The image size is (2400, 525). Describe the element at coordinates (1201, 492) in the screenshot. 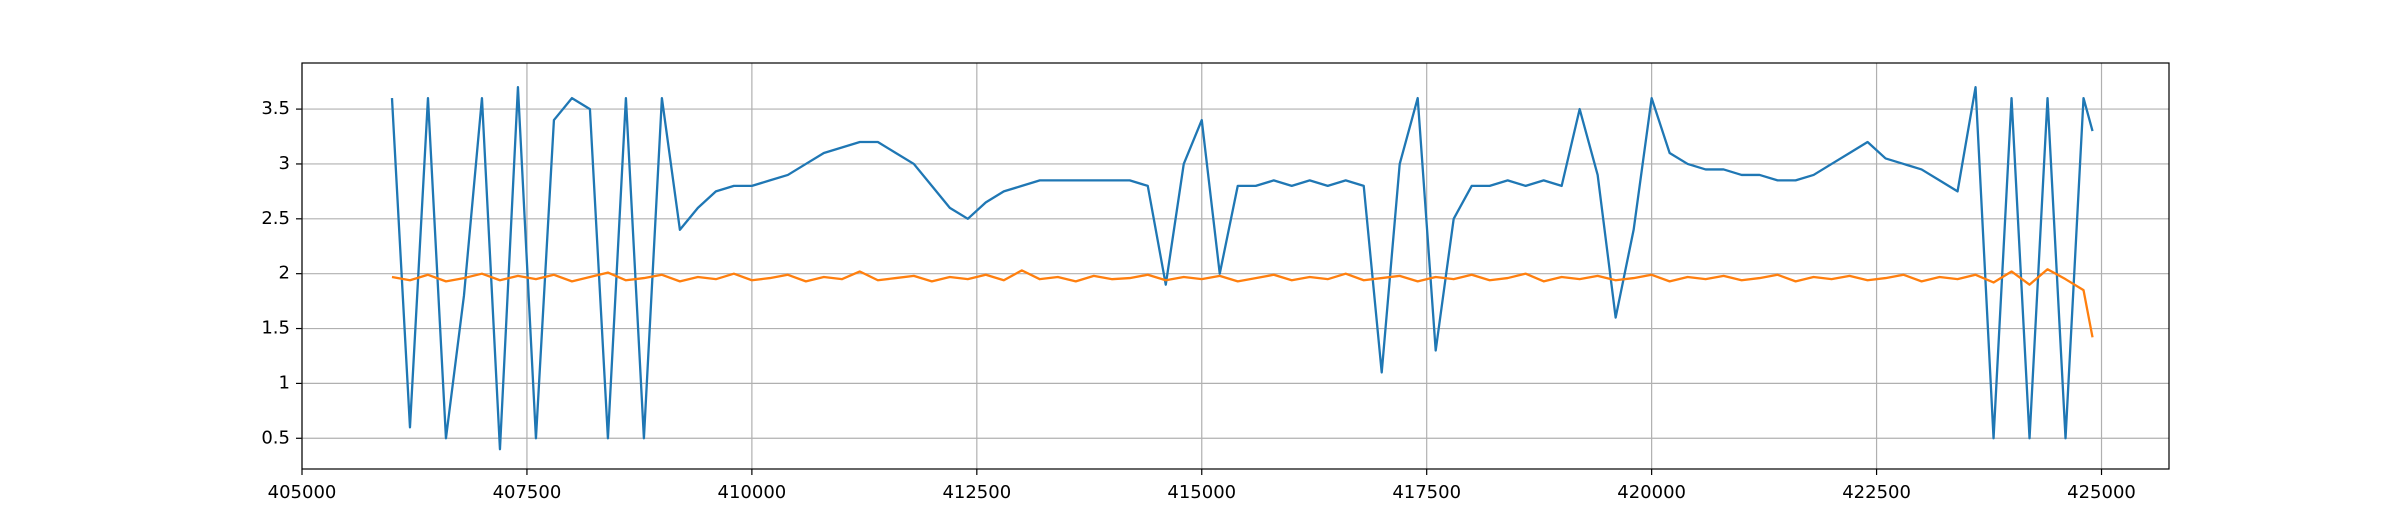

I see `x-tick-label: 415000` at that location.